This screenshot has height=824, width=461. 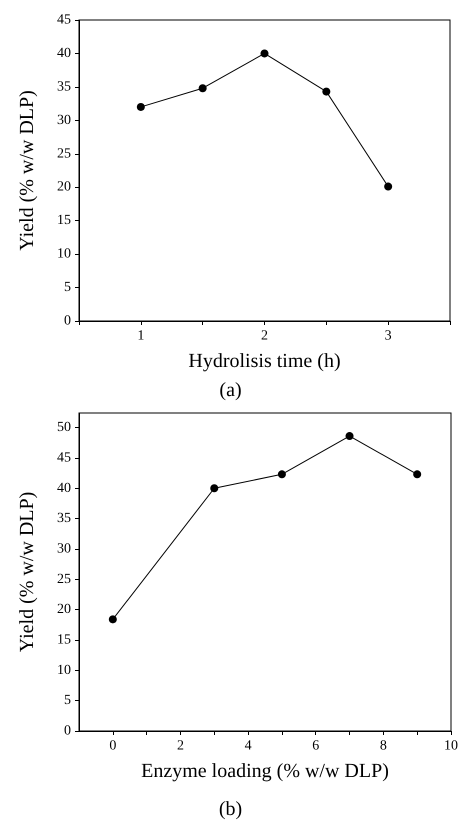 What do you see at coordinates (112, 746) in the screenshot?
I see `x-tick-label: 0` at bounding box center [112, 746].